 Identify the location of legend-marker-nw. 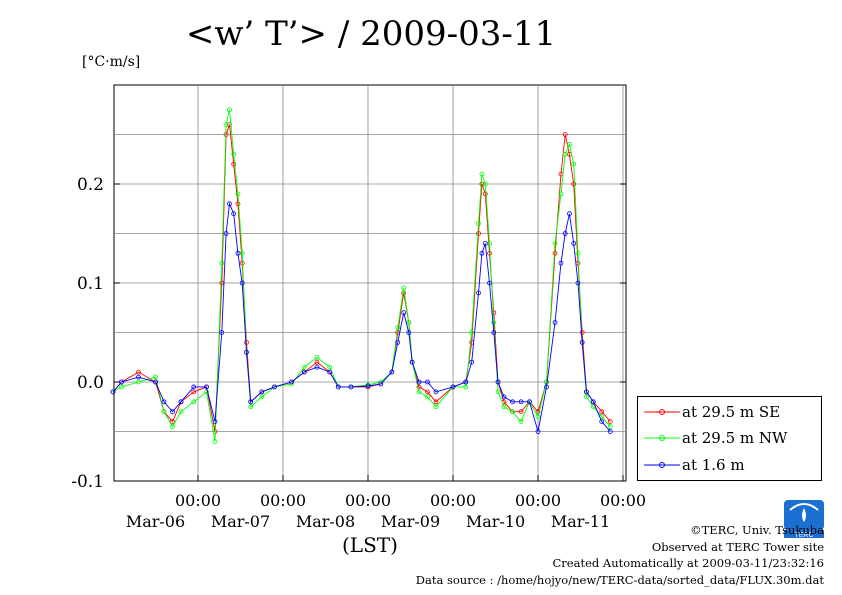
(662, 438).